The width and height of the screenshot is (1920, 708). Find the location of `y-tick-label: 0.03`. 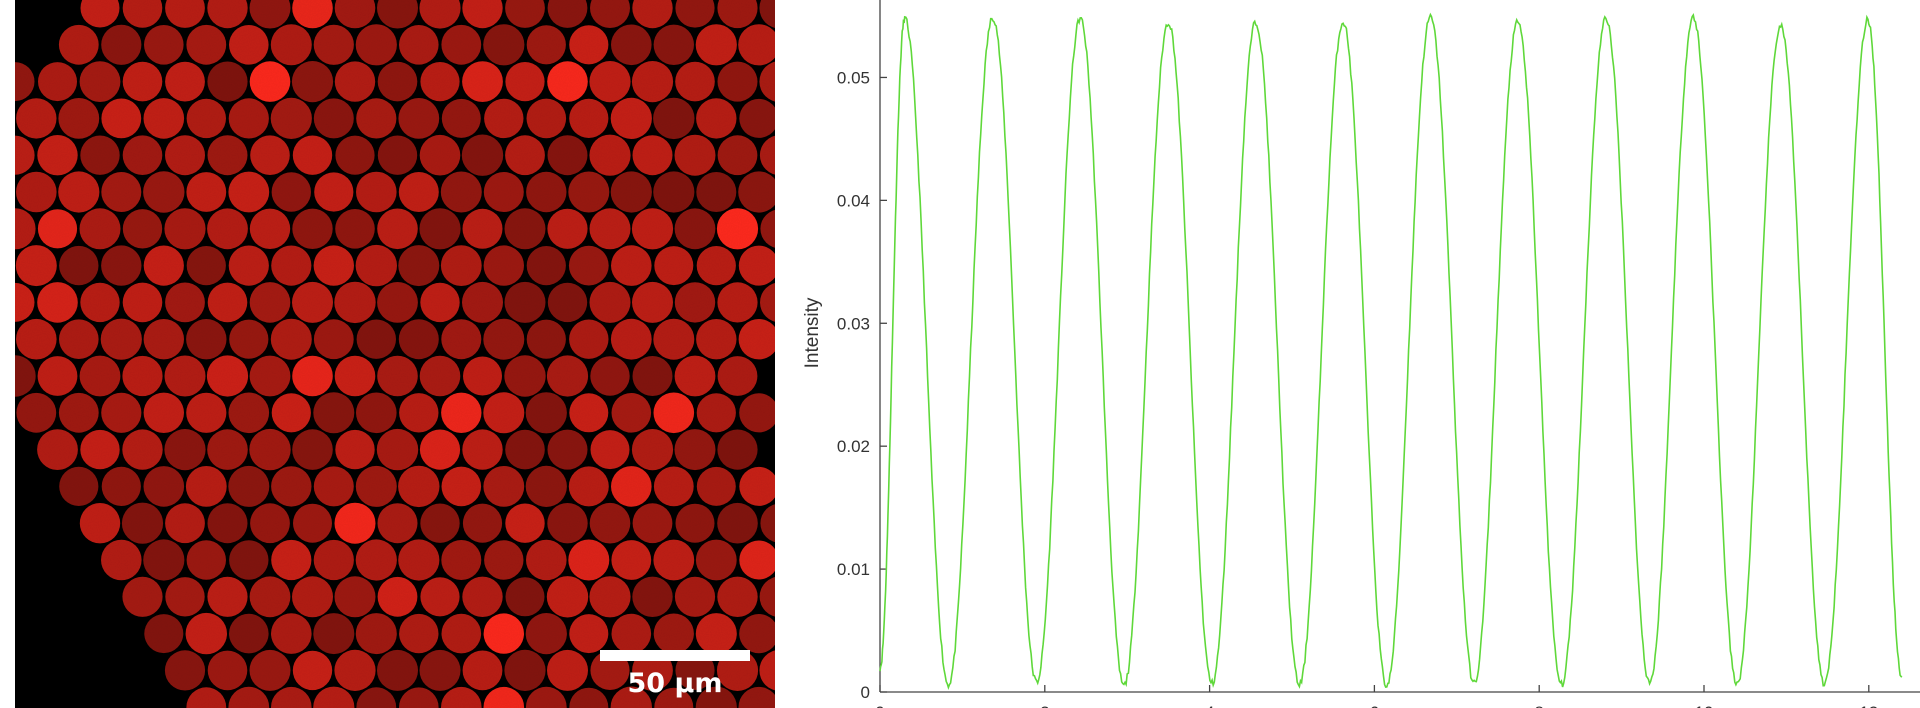

y-tick-label: 0.03 is located at coordinates (853, 323).